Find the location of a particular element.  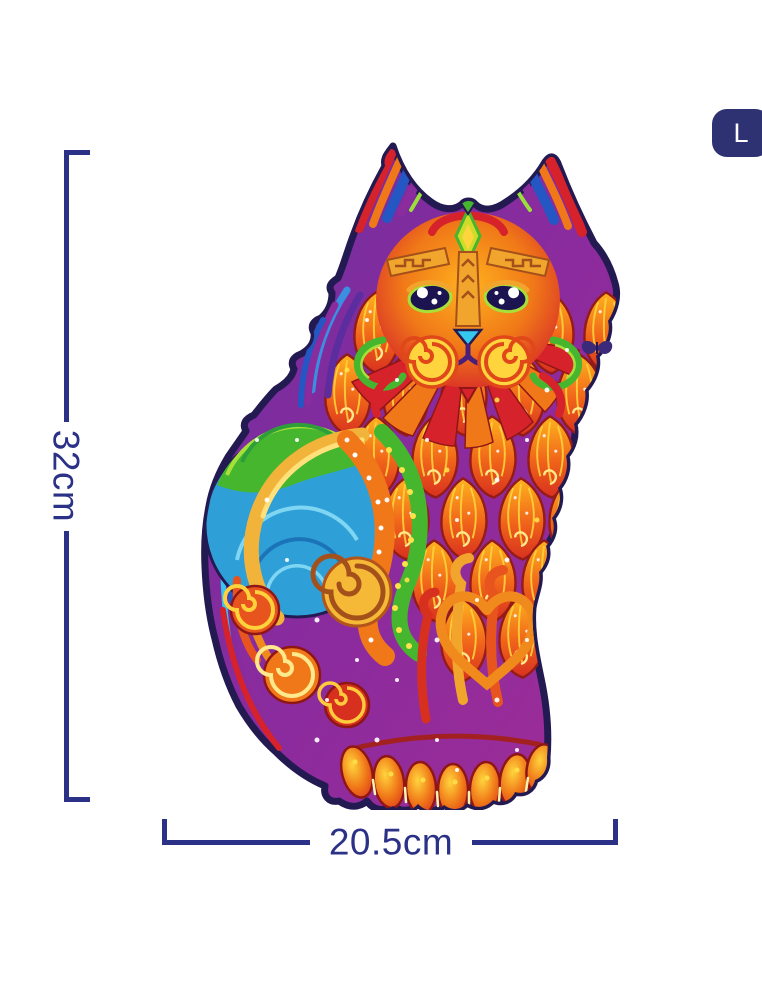

width-dimension-label: 20.5cm is located at coordinates (391, 842).